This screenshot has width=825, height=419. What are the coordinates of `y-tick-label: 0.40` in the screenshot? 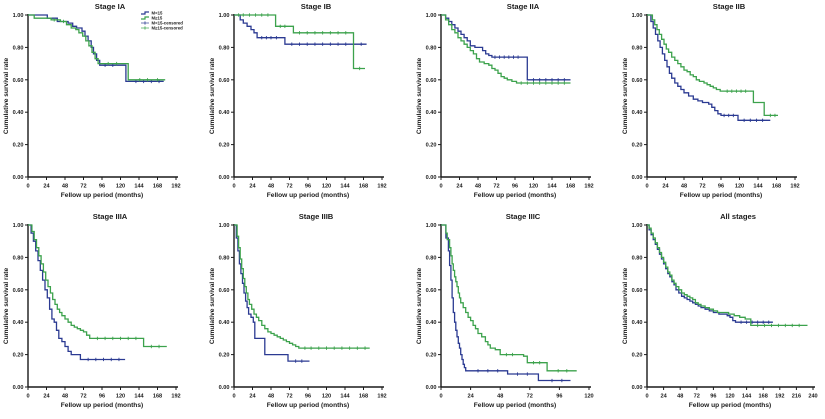 It's located at (430, 323).